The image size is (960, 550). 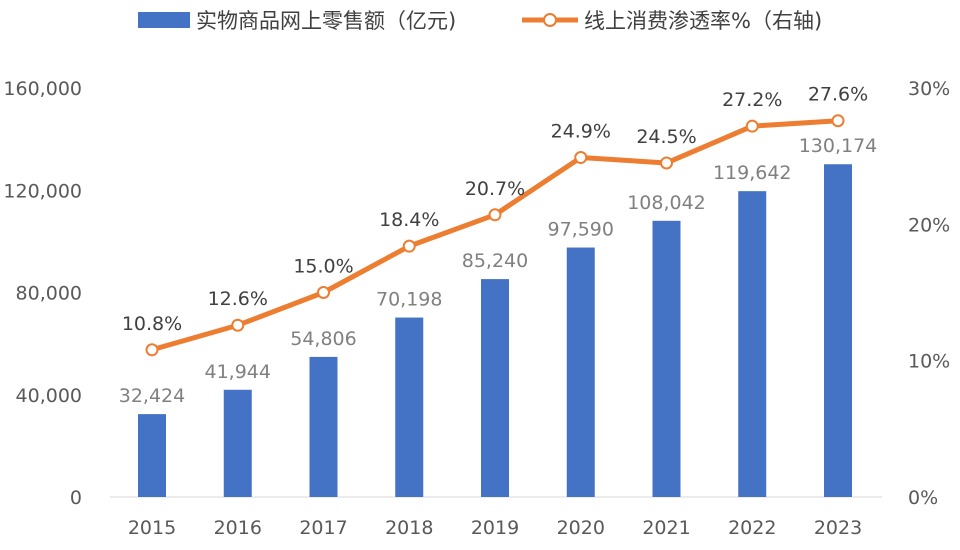 What do you see at coordinates (752, 100) in the screenshot?
I see `line-data-label: 27.2%` at bounding box center [752, 100].